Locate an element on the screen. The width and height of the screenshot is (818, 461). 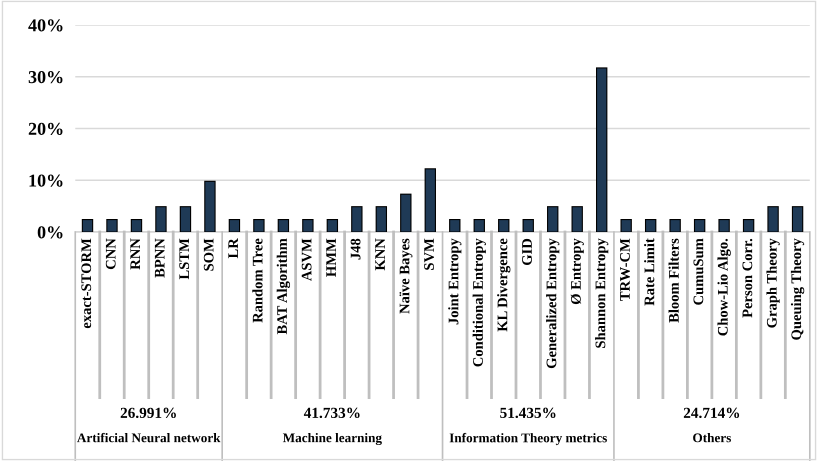
text: Artificial Neural network is located at coordinates (149, 437).